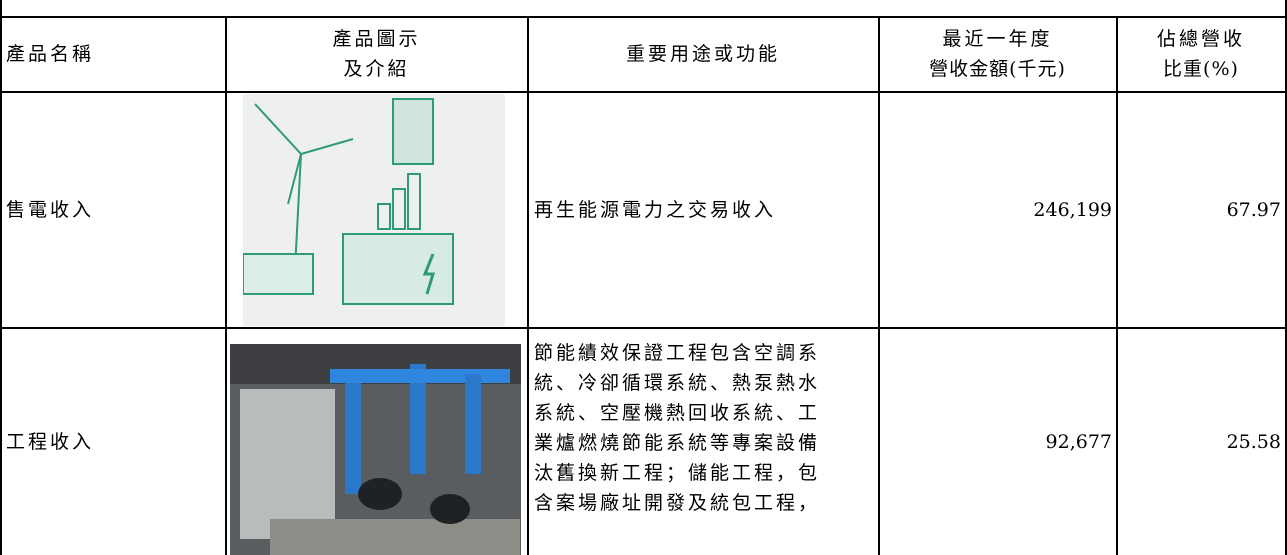  What do you see at coordinates (375, 449) in the screenshot?
I see `product-photo` at bounding box center [375, 449].